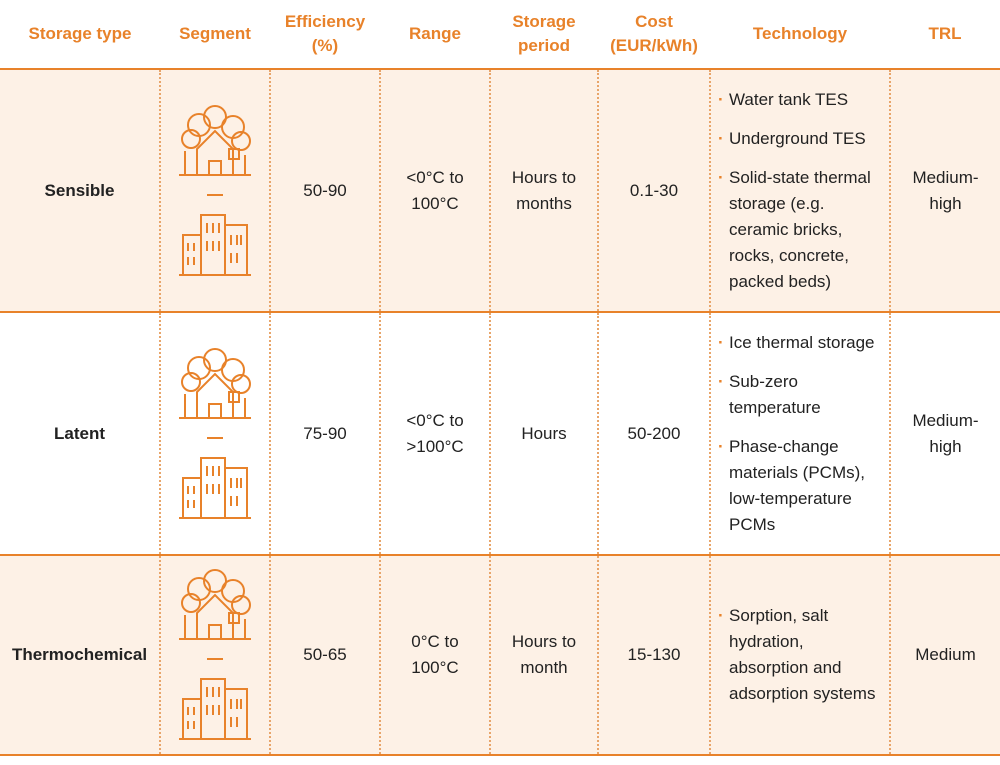 This screenshot has width=1000, height=765. What do you see at coordinates (80, 655) in the screenshot?
I see `storage-type: Thermochemical` at bounding box center [80, 655].